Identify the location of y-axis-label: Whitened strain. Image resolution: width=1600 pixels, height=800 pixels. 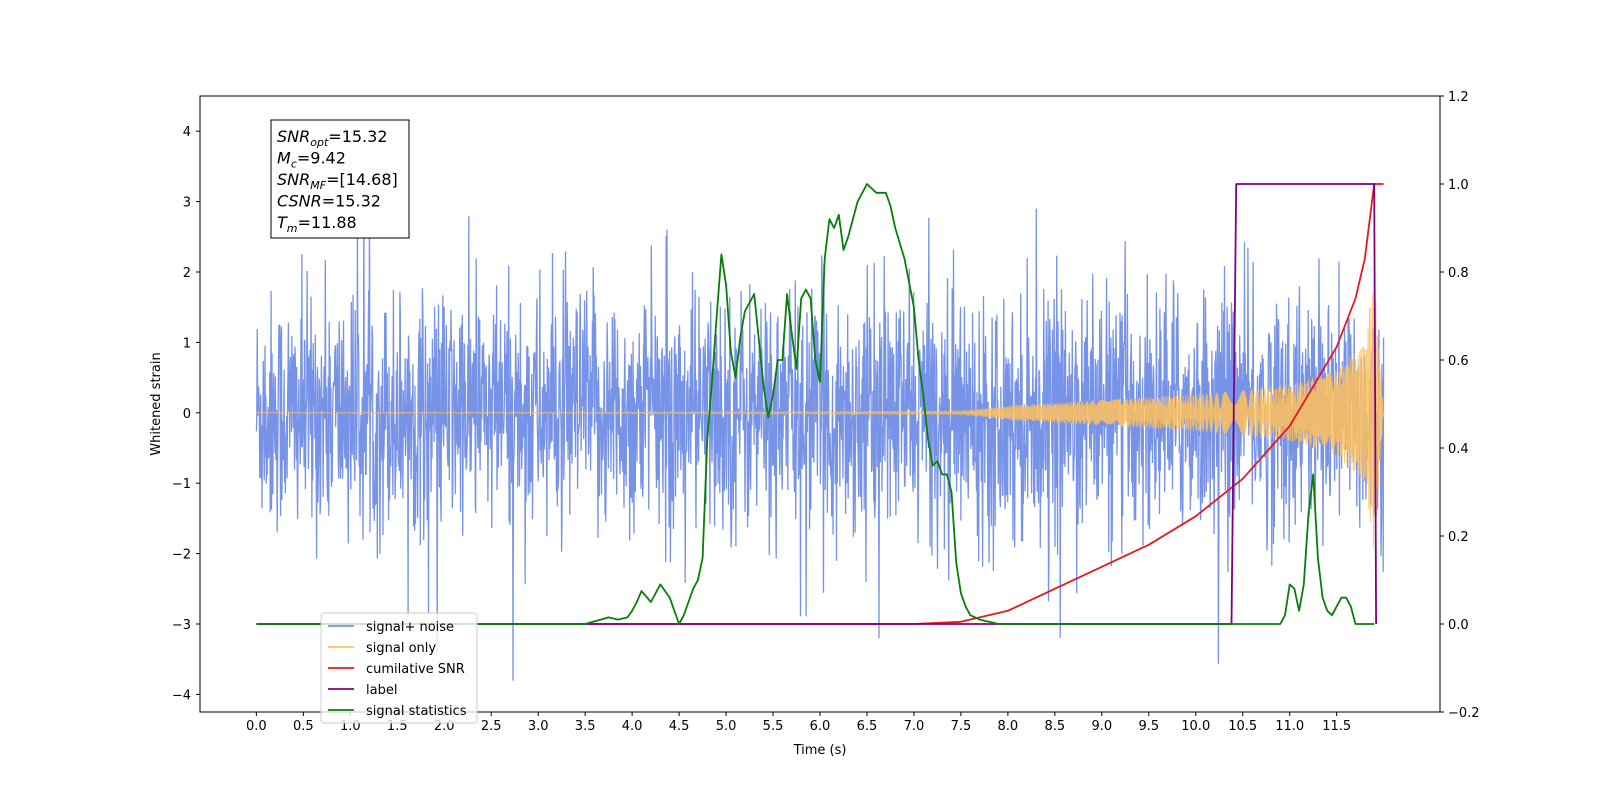
(156, 403).